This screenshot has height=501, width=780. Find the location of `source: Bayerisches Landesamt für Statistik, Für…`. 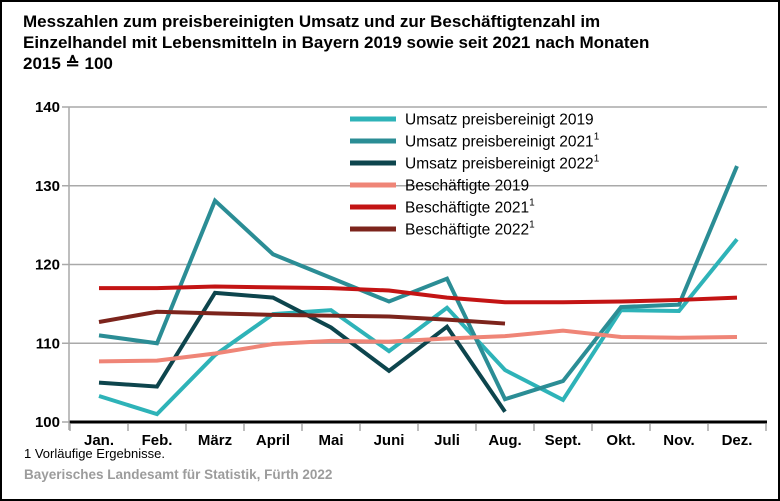

source: Bayerisches Landesamt für Statistik, Für… is located at coordinates (178, 474).